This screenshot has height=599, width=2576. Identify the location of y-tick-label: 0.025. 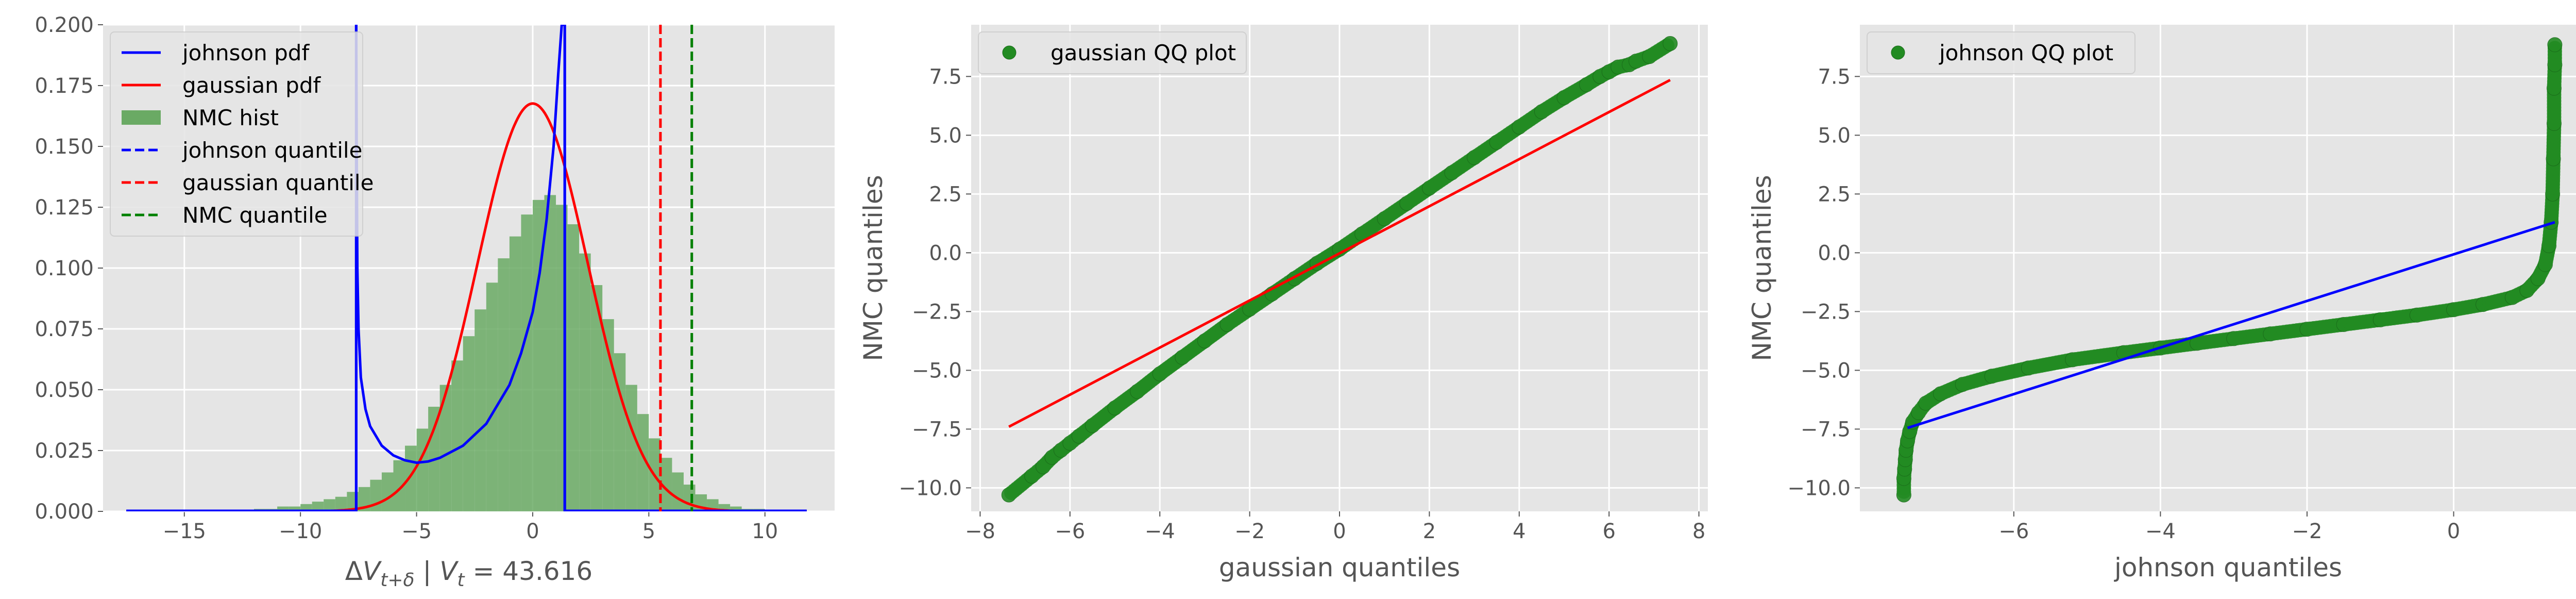
(64, 451).